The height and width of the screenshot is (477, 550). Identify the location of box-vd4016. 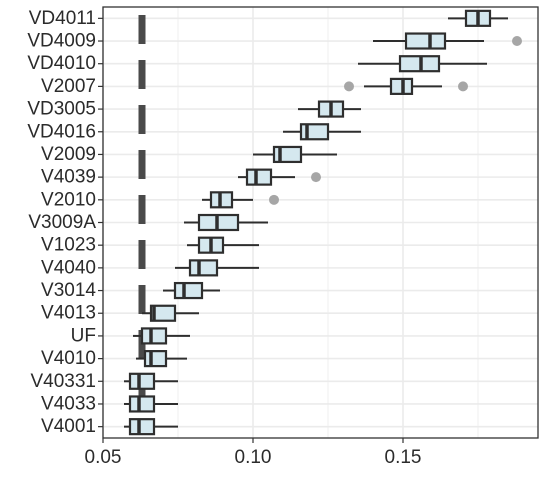
(322, 132).